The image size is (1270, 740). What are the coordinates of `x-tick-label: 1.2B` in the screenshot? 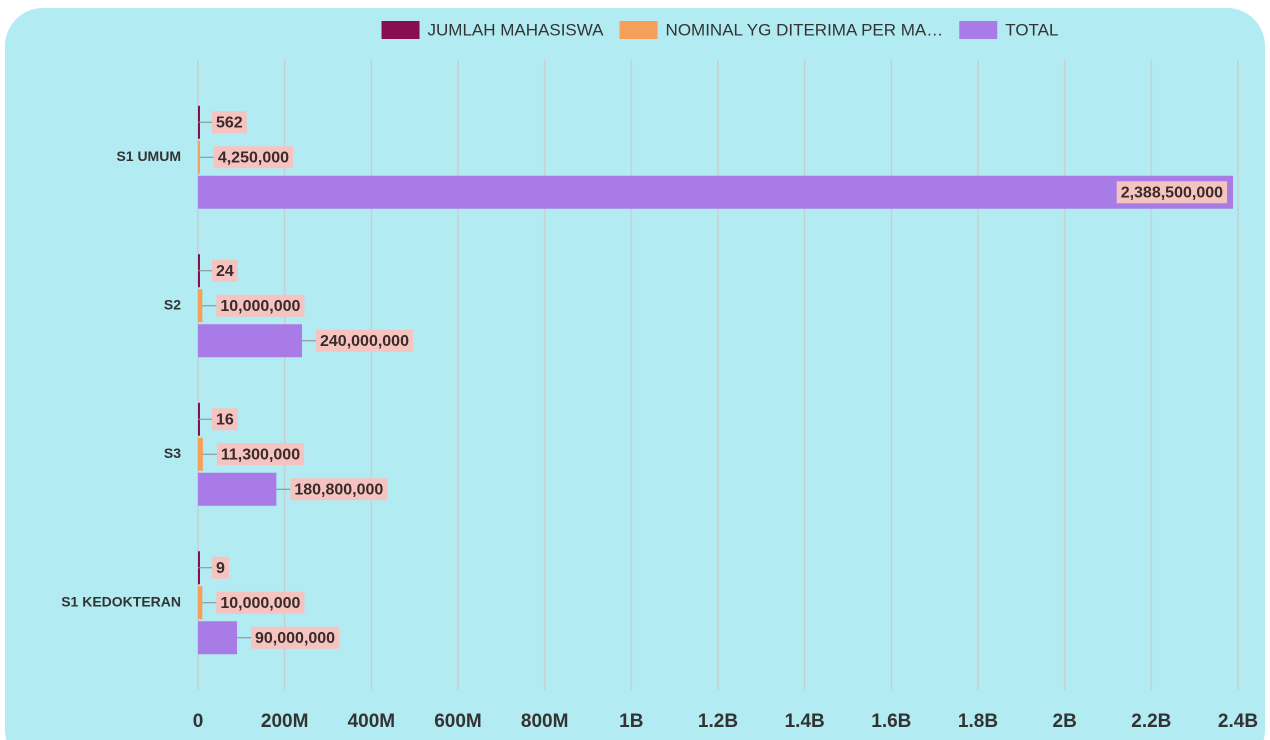 It's located at (718, 721).